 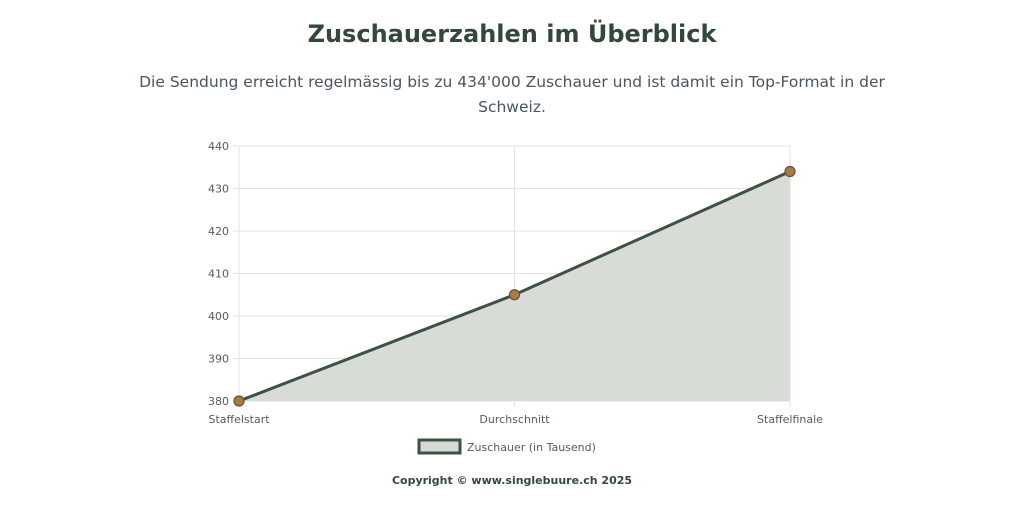 I want to click on x-tick-label: Durchschnitt, so click(x=514, y=419).